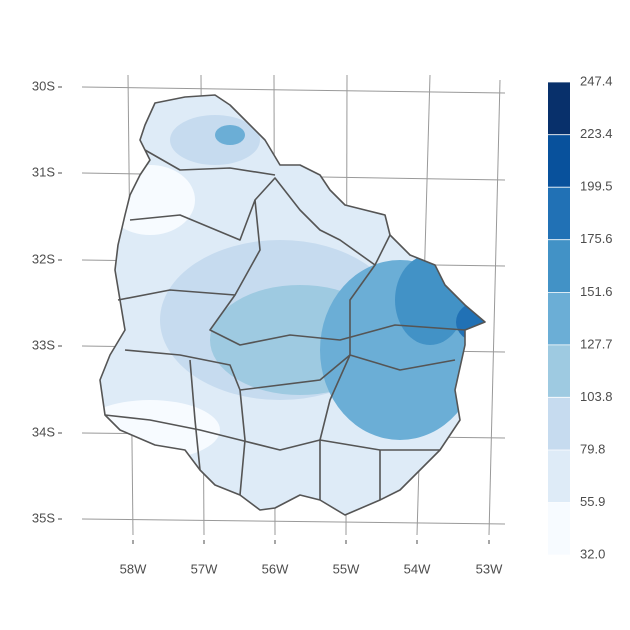  What do you see at coordinates (275, 568) in the screenshot?
I see `lon-label: 56W` at bounding box center [275, 568].